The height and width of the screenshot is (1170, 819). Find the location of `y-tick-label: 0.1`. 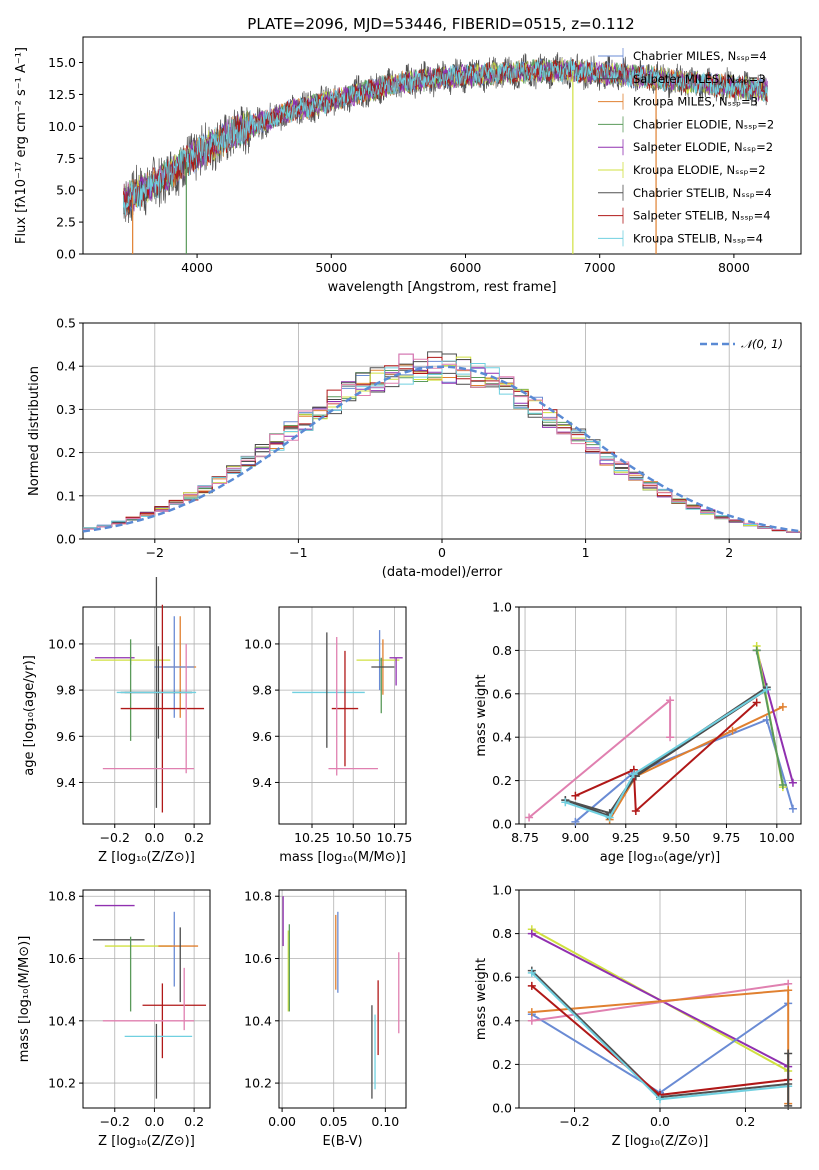

y-tick-label: 0.1 is located at coordinates (66, 495).